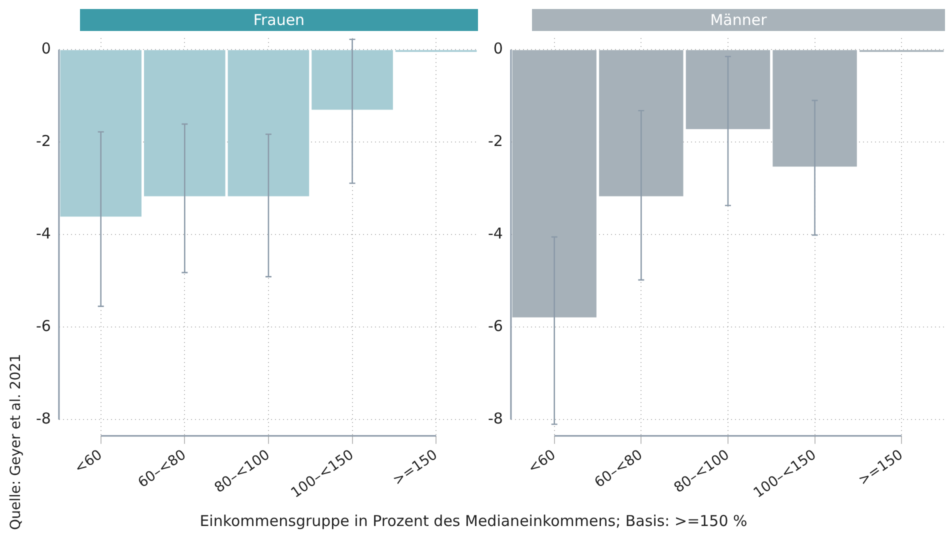  What do you see at coordinates (16, 442) in the screenshot?
I see `source-note: Quelle: Geyer et al. 2021` at bounding box center [16, 442].